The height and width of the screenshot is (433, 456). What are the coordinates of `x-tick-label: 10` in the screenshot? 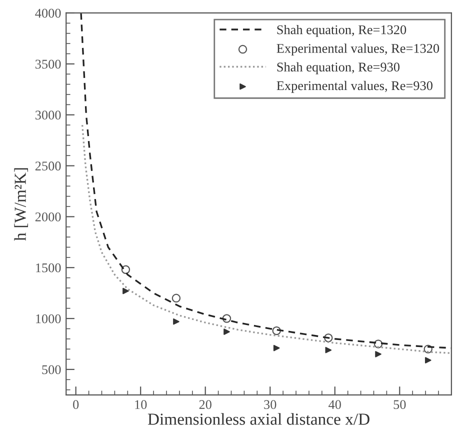 It's located at (141, 405).